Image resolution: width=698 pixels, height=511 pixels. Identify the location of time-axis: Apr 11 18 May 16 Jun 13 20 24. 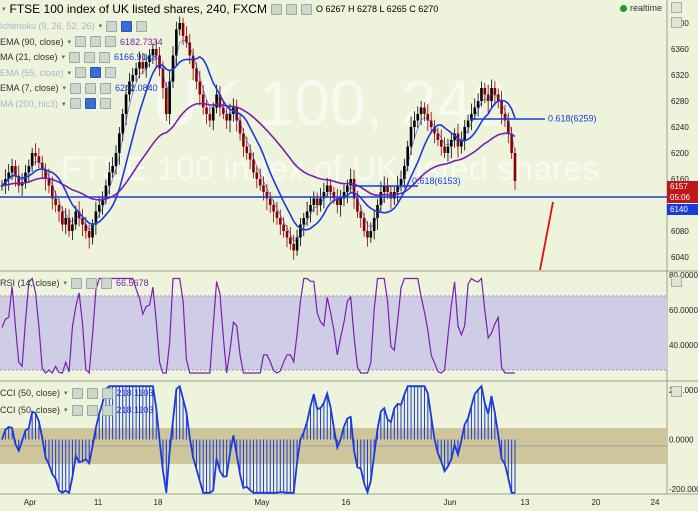
(342, 502).